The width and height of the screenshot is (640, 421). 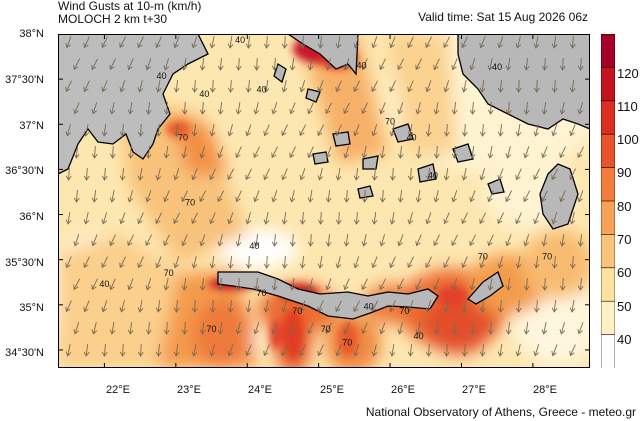 What do you see at coordinates (254, 246) in the screenshot?
I see `contour-label: 40` at bounding box center [254, 246].